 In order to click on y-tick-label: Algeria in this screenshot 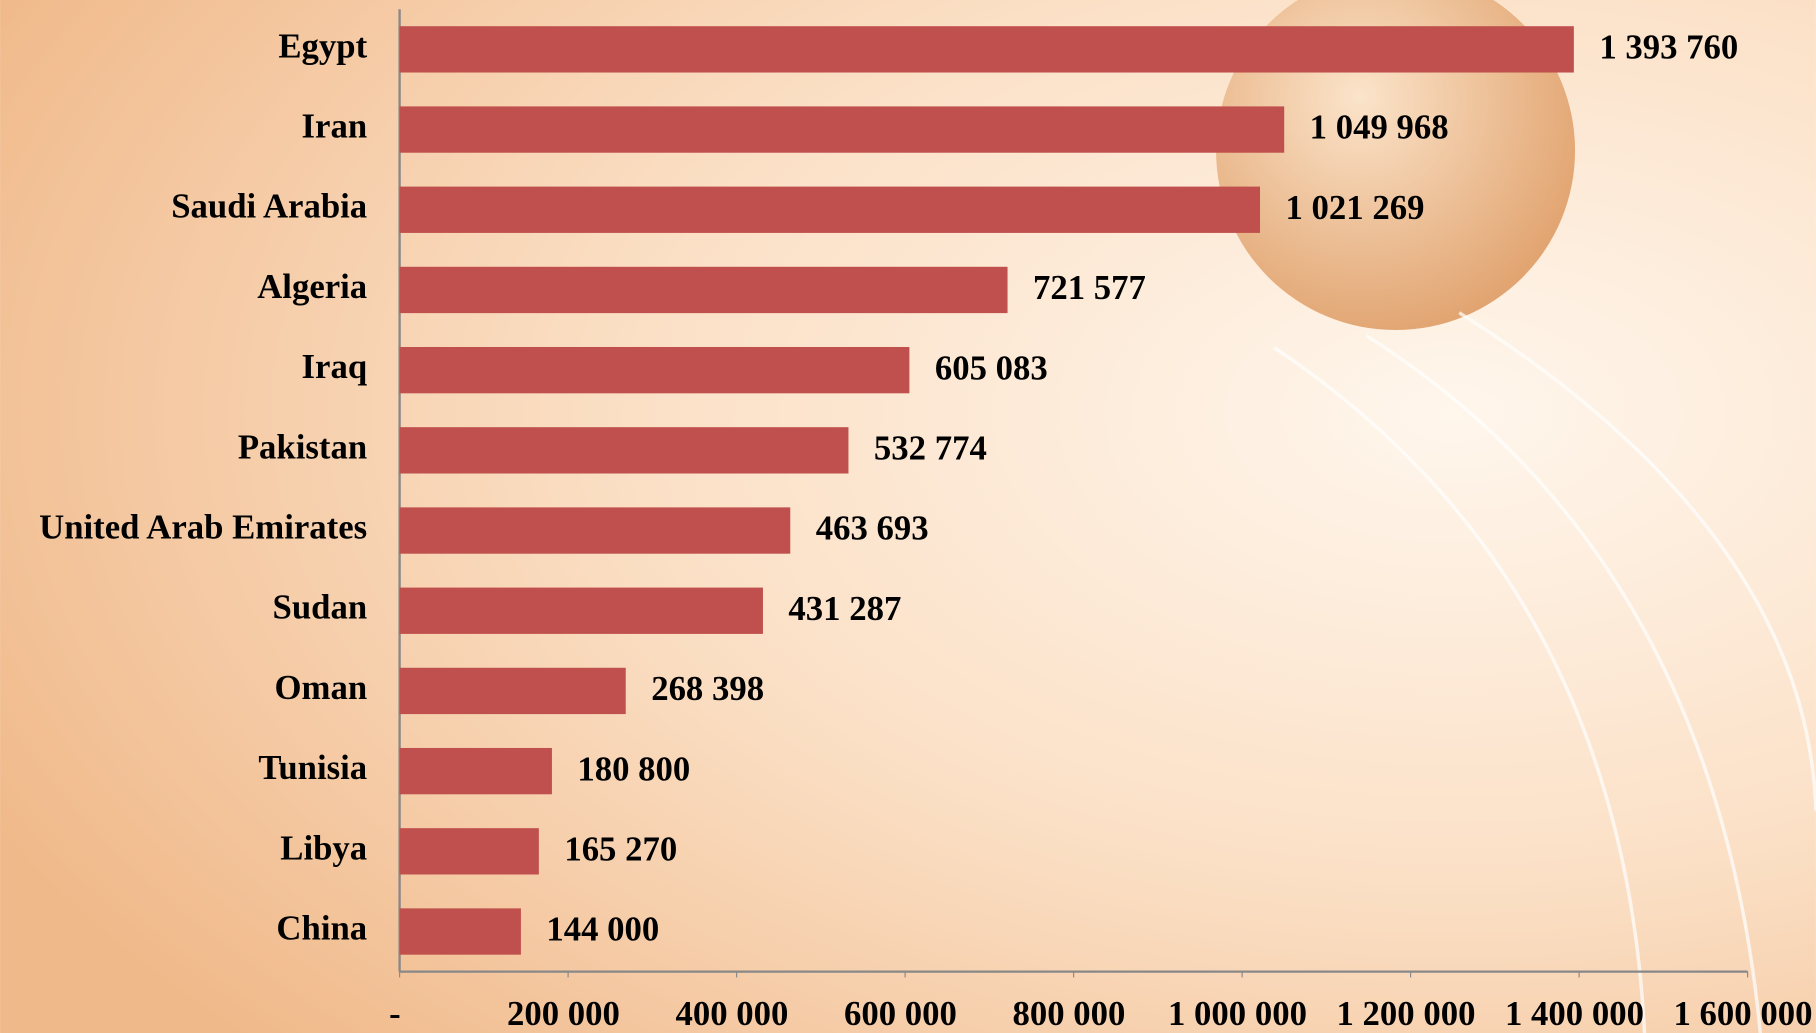, I will do `click(312, 286)`.